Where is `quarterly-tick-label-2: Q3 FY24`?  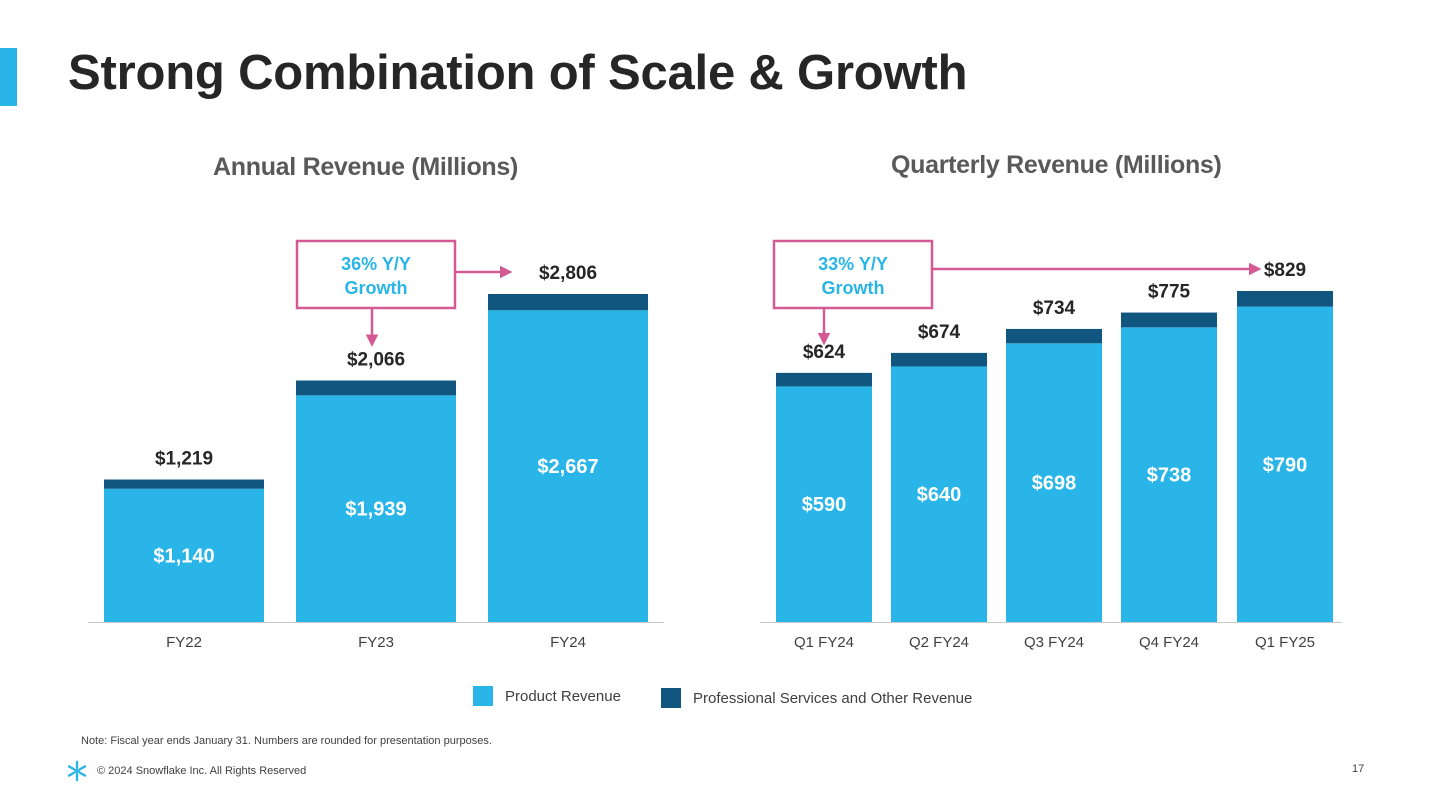
quarterly-tick-label-2: Q3 FY24 is located at coordinates (1054, 642).